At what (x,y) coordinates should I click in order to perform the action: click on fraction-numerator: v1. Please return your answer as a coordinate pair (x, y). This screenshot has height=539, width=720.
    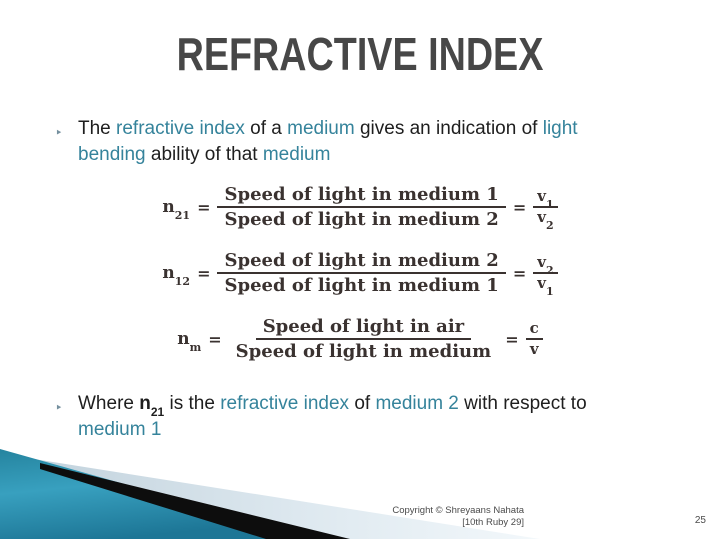
    Looking at the image, I should click on (545, 198).